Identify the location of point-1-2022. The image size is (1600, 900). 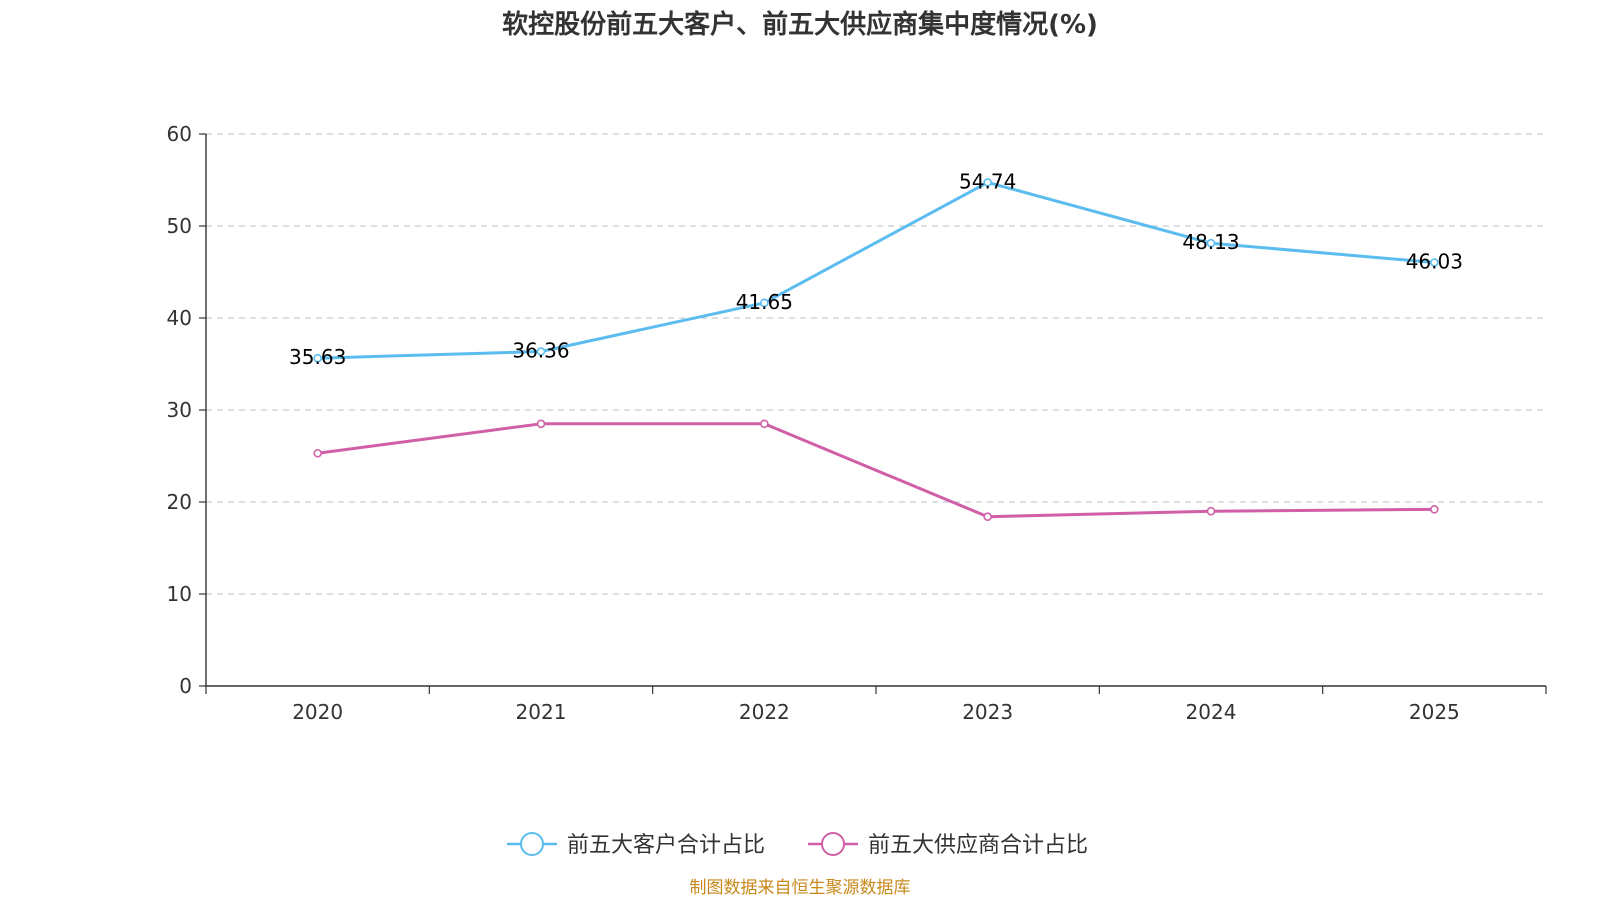
(764, 424).